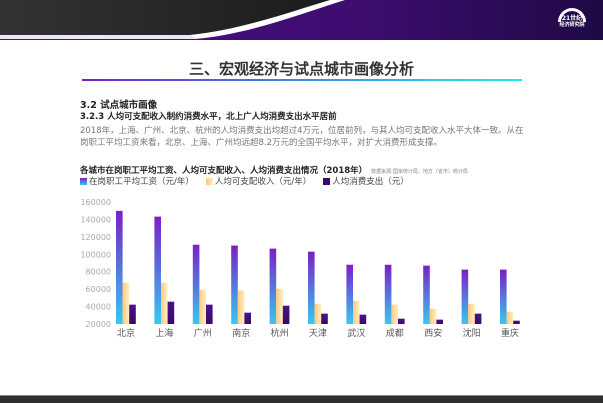 The height and width of the screenshot is (403, 603). What do you see at coordinates (301, 69) in the screenshot?
I see `page-title: 三、宏观经济与试点城市画像分析` at bounding box center [301, 69].